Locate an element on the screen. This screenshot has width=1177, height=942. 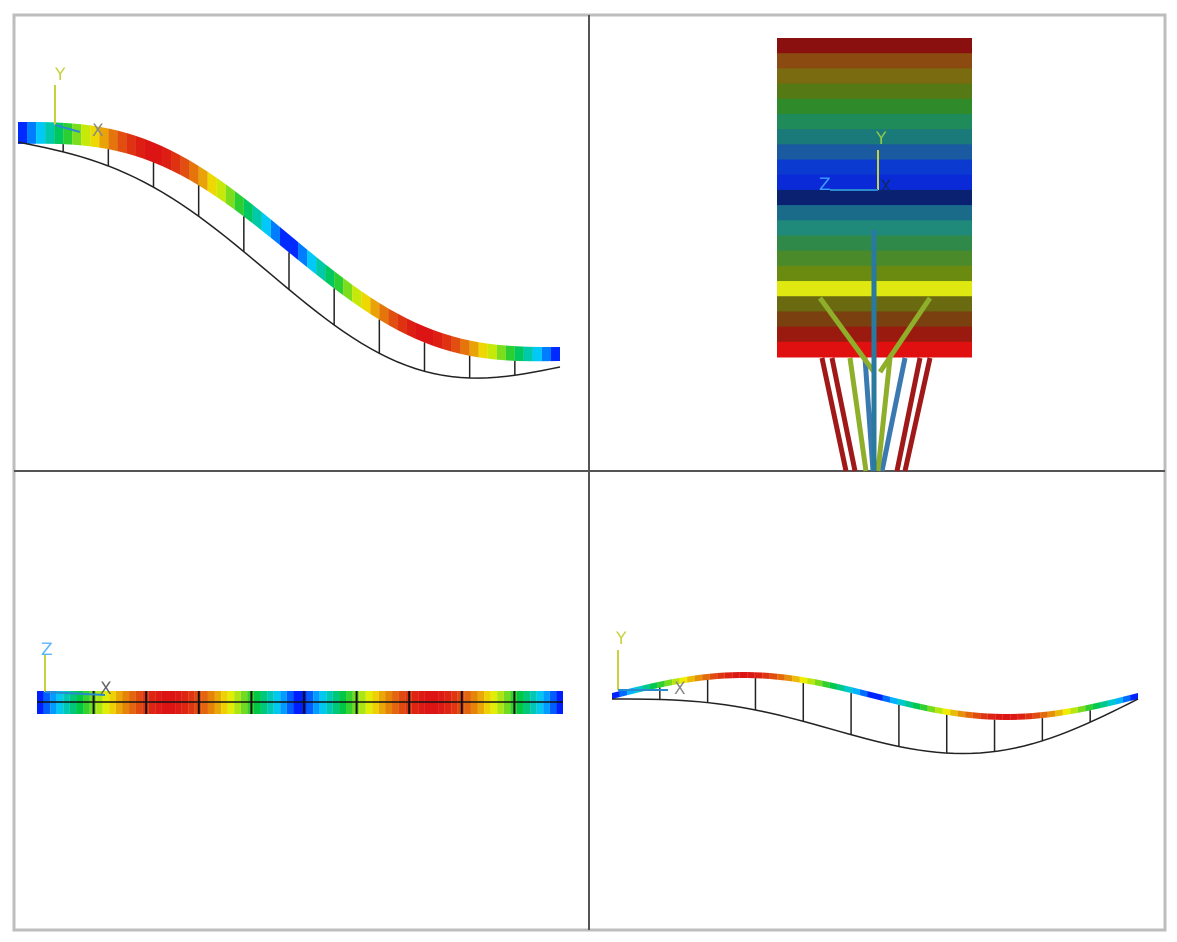
view-front is located at coordinates (875, 702).